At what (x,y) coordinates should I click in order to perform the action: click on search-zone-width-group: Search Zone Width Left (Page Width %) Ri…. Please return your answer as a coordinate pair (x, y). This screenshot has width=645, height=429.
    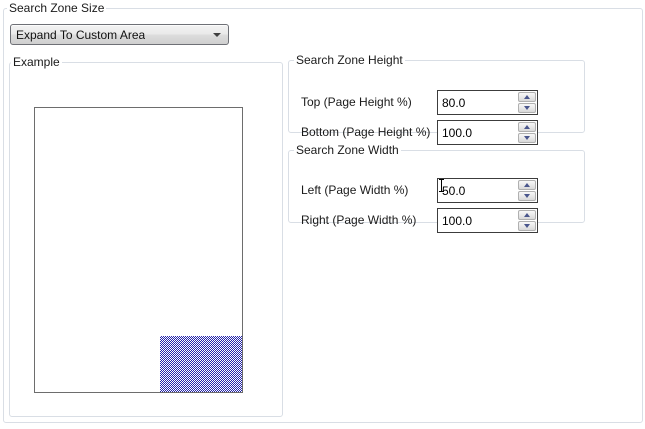
    Looking at the image, I should click on (436, 188).